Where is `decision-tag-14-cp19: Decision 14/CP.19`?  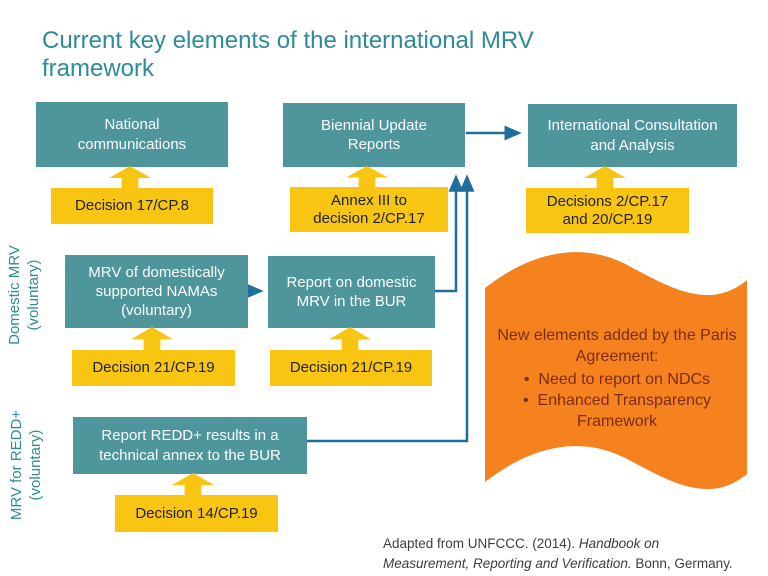 decision-tag-14-cp19: Decision 14/CP.19 is located at coordinates (196, 513).